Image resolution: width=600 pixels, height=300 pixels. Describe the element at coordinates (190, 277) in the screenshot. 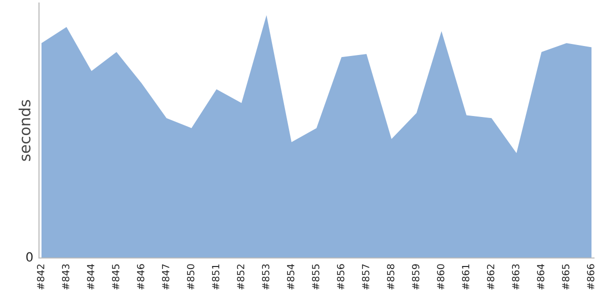

I see `x-tick-label: #850` at that location.